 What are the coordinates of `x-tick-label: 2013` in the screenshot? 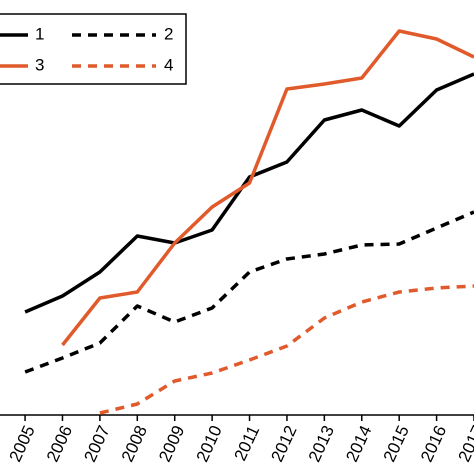 It's located at (321, 444).